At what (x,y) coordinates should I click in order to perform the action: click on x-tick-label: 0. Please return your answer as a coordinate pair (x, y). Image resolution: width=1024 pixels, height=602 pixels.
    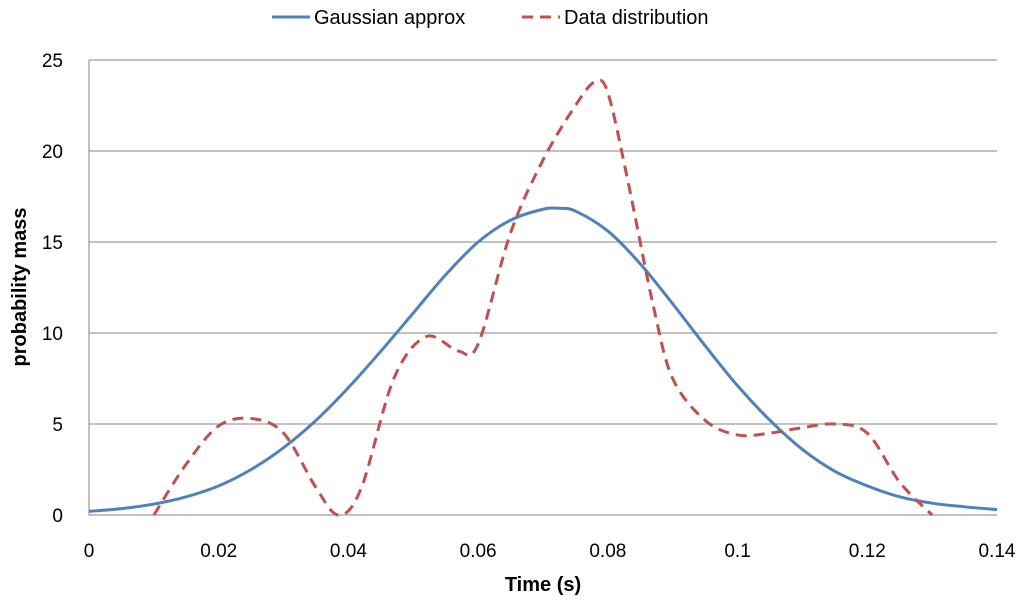
    Looking at the image, I should click on (89, 551).